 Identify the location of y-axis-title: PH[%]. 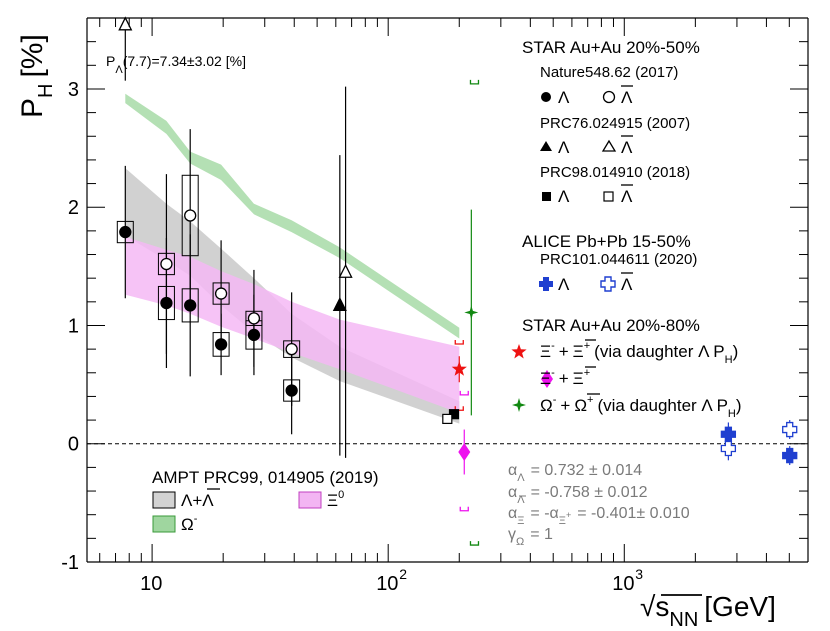
(36, 76).